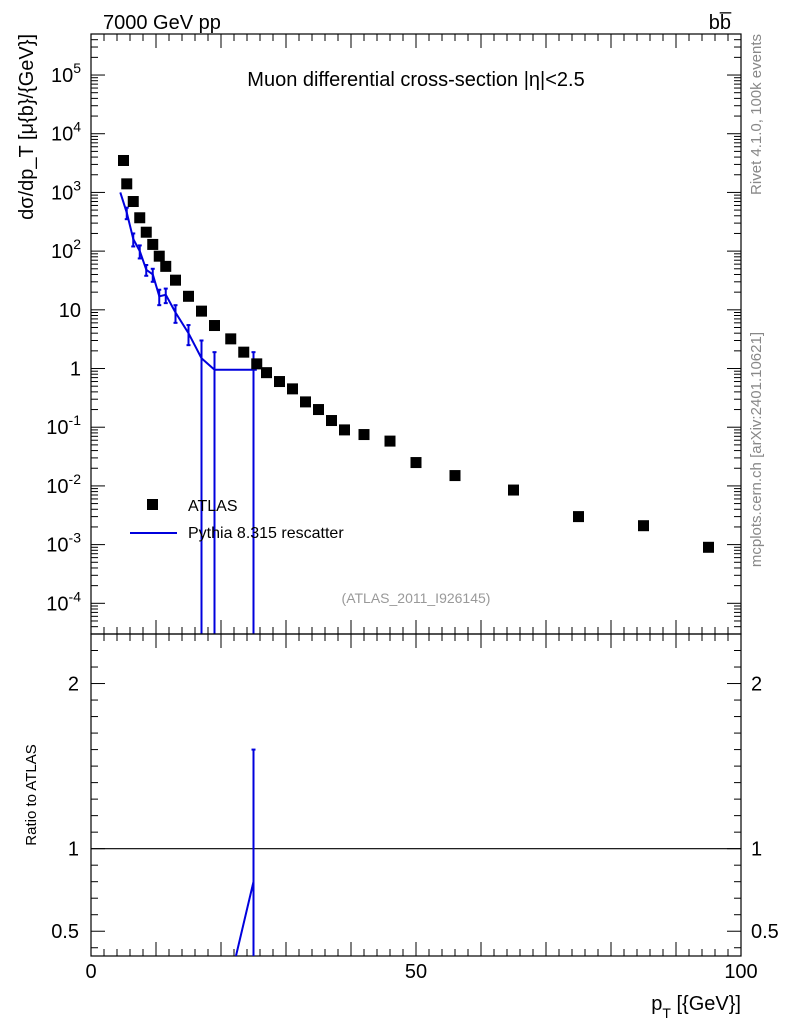  Describe the element at coordinates (213, 506) in the screenshot. I see `legend-label-atlas: ATLAS` at that location.